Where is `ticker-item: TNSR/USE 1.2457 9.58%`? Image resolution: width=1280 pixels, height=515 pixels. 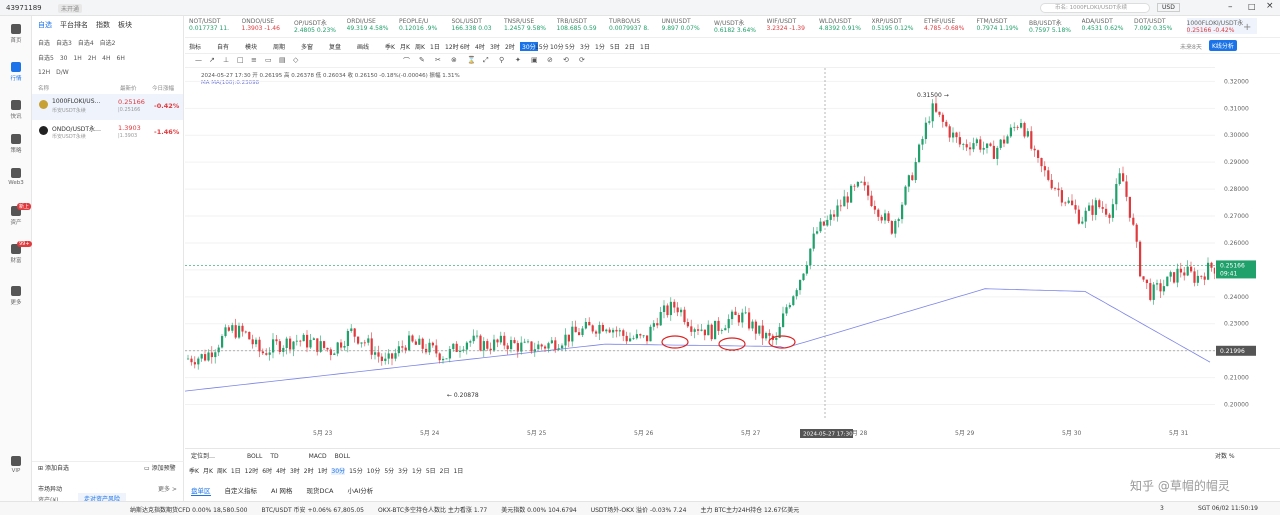
ticker-item: TNSR/USE 1.2457 9.58% is located at coordinates (533, 25).